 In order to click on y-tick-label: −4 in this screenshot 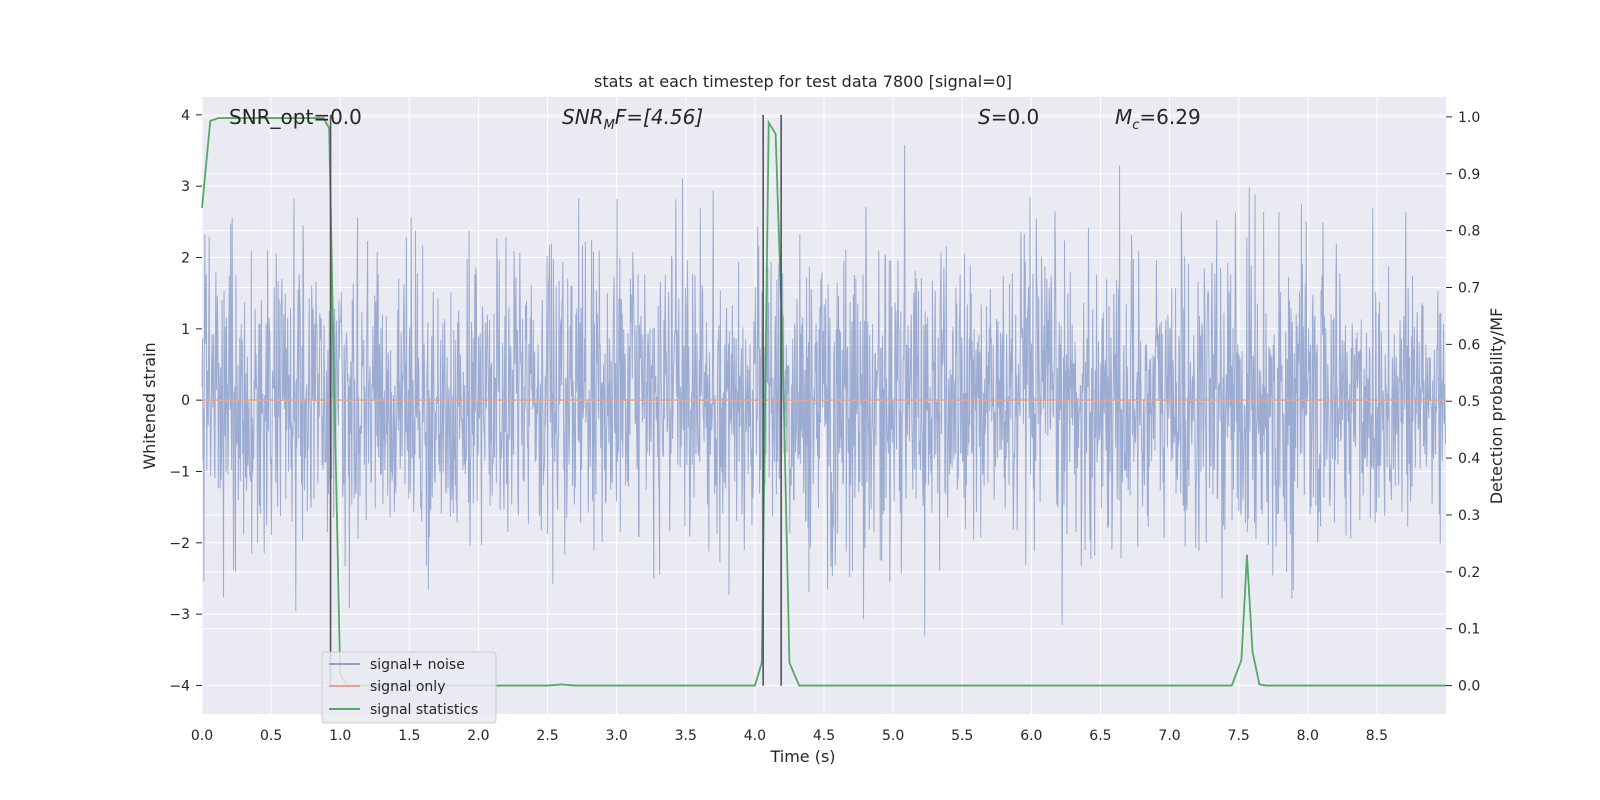, I will do `click(179, 686)`.